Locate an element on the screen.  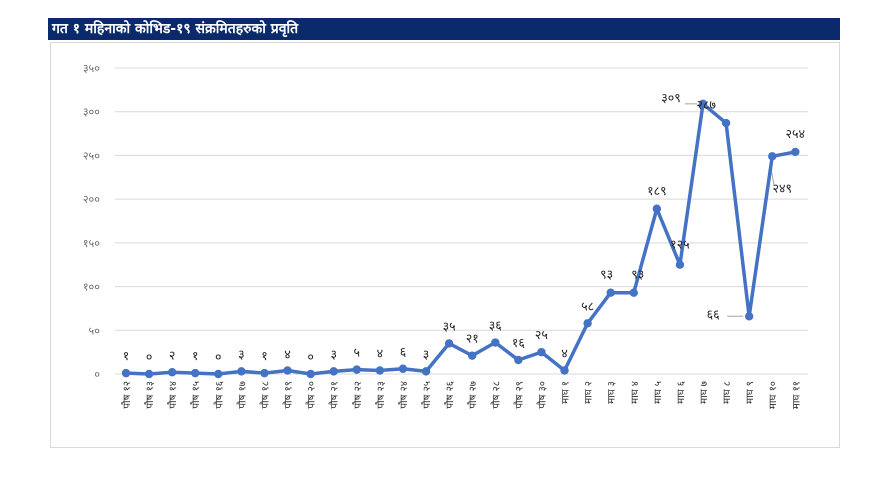
x-tick-label: पौष २६ is located at coordinates (450, 395).